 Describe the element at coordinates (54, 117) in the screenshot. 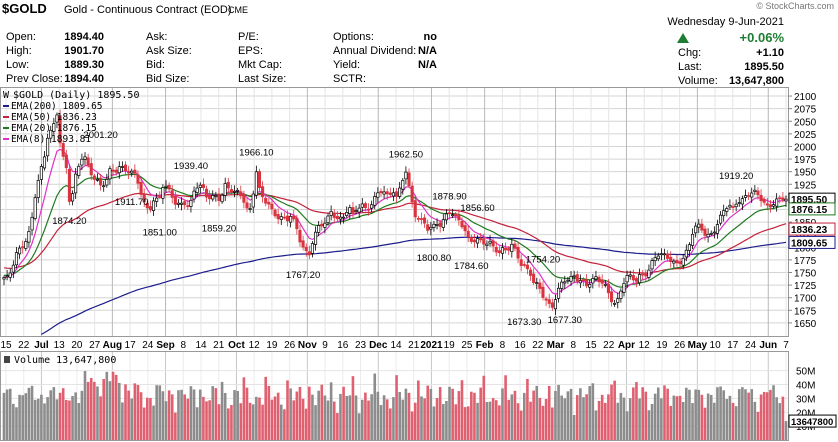

I see `legend-entry: EMA(50) 1836.23` at that location.